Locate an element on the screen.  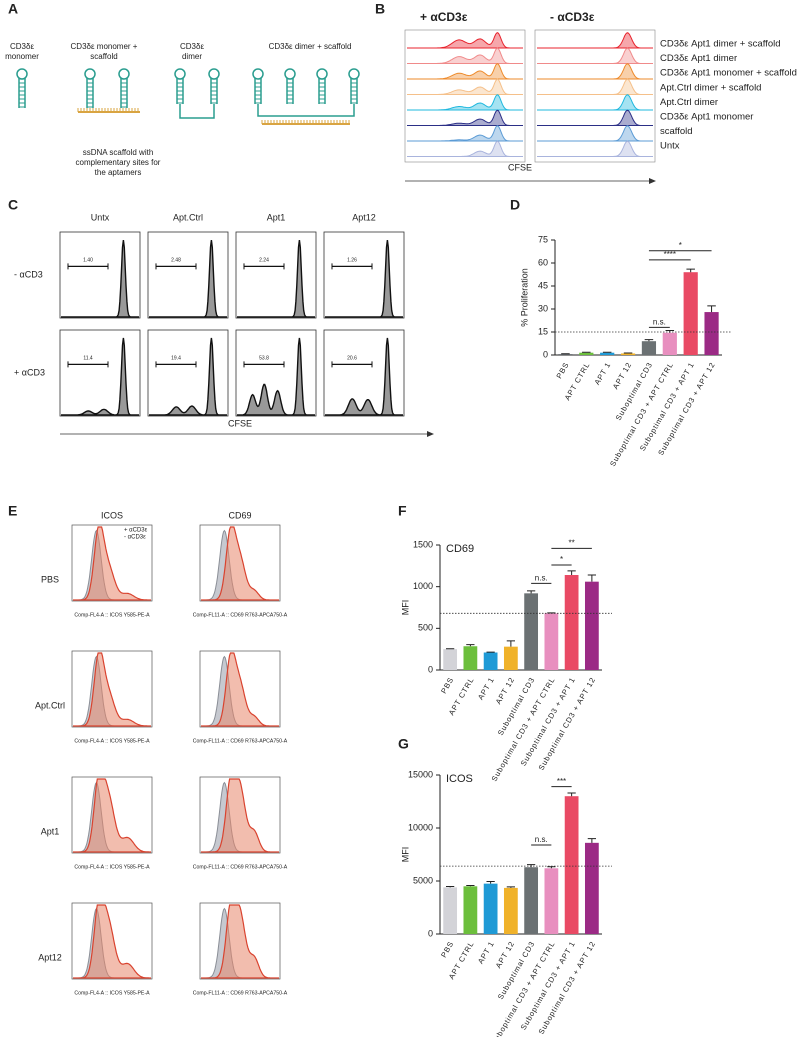
row-label: + αCD3 is located at coordinates (29, 372).